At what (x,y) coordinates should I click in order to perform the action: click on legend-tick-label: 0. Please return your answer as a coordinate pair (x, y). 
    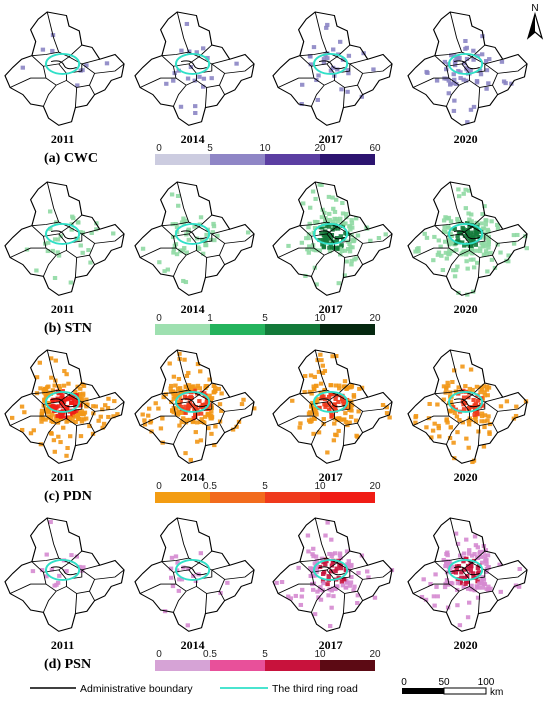
    Looking at the image, I should click on (159, 654).